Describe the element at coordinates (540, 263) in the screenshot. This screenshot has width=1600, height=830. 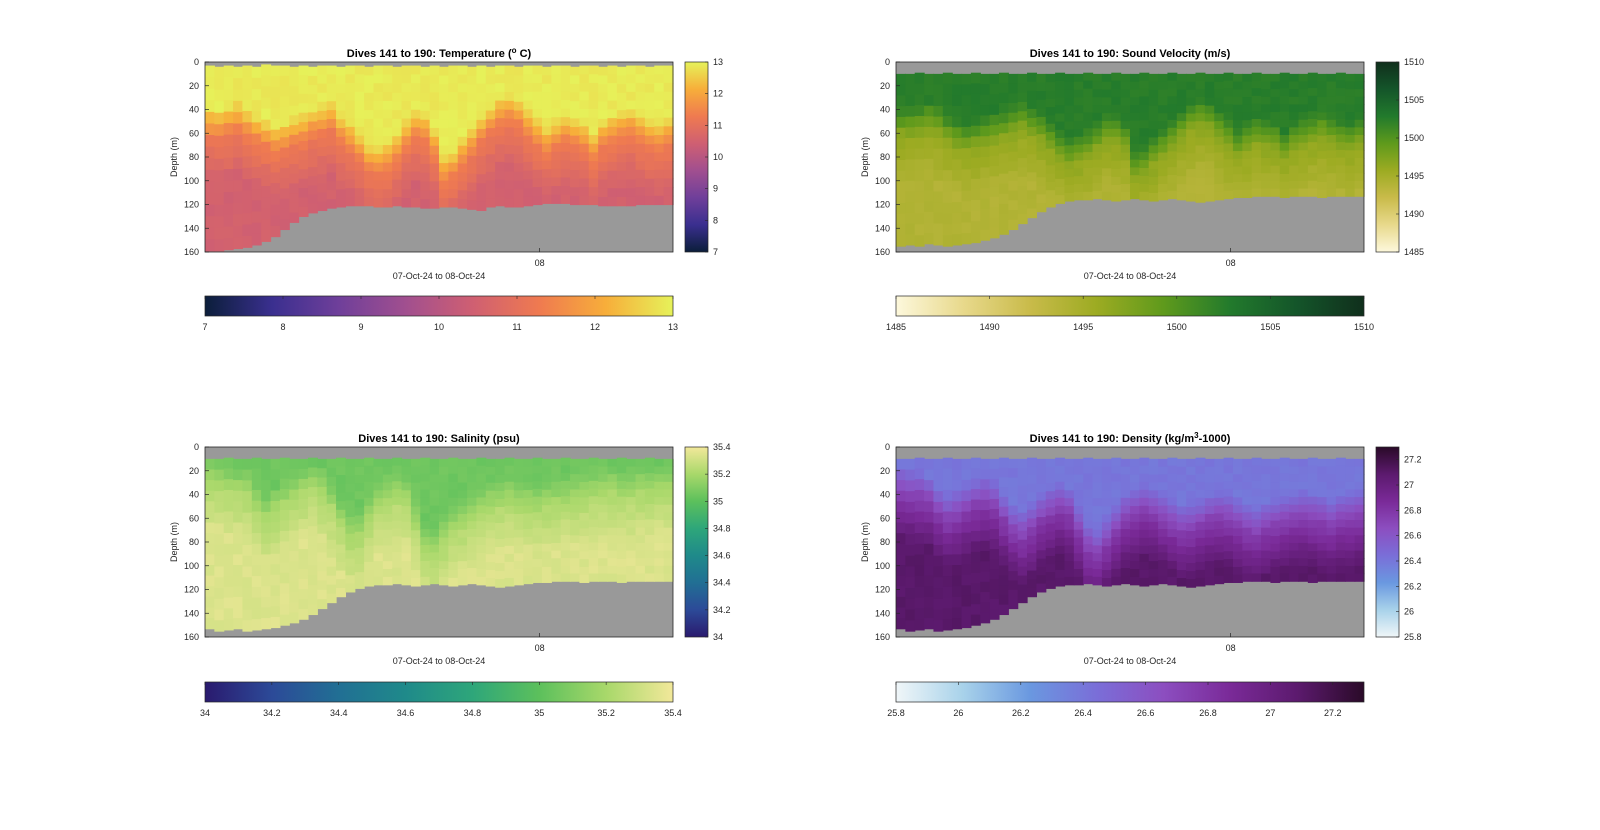
I see `x-tick-label: 08` at that location.